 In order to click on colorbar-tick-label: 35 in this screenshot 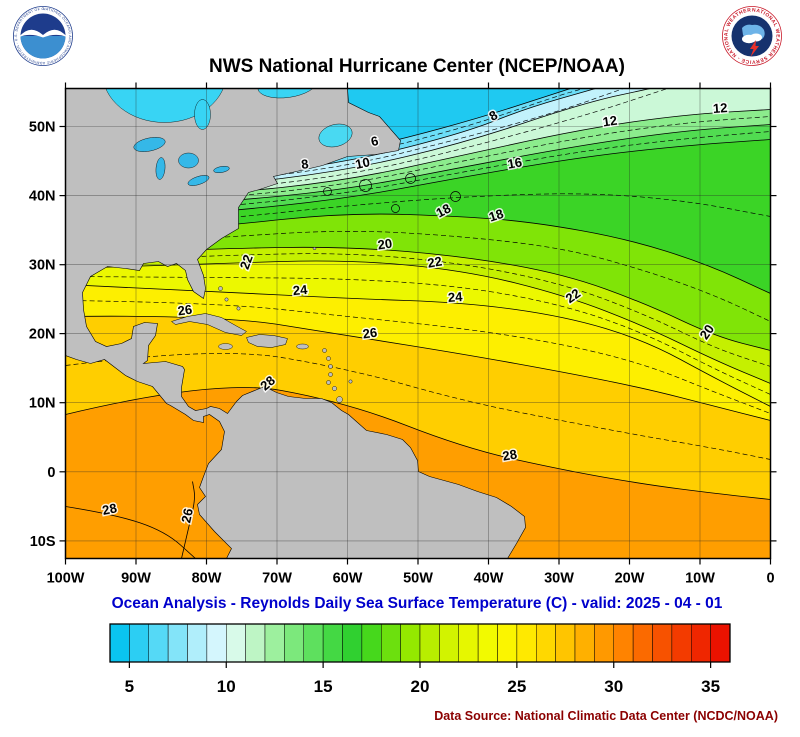, I will do `click(710, 686)`.